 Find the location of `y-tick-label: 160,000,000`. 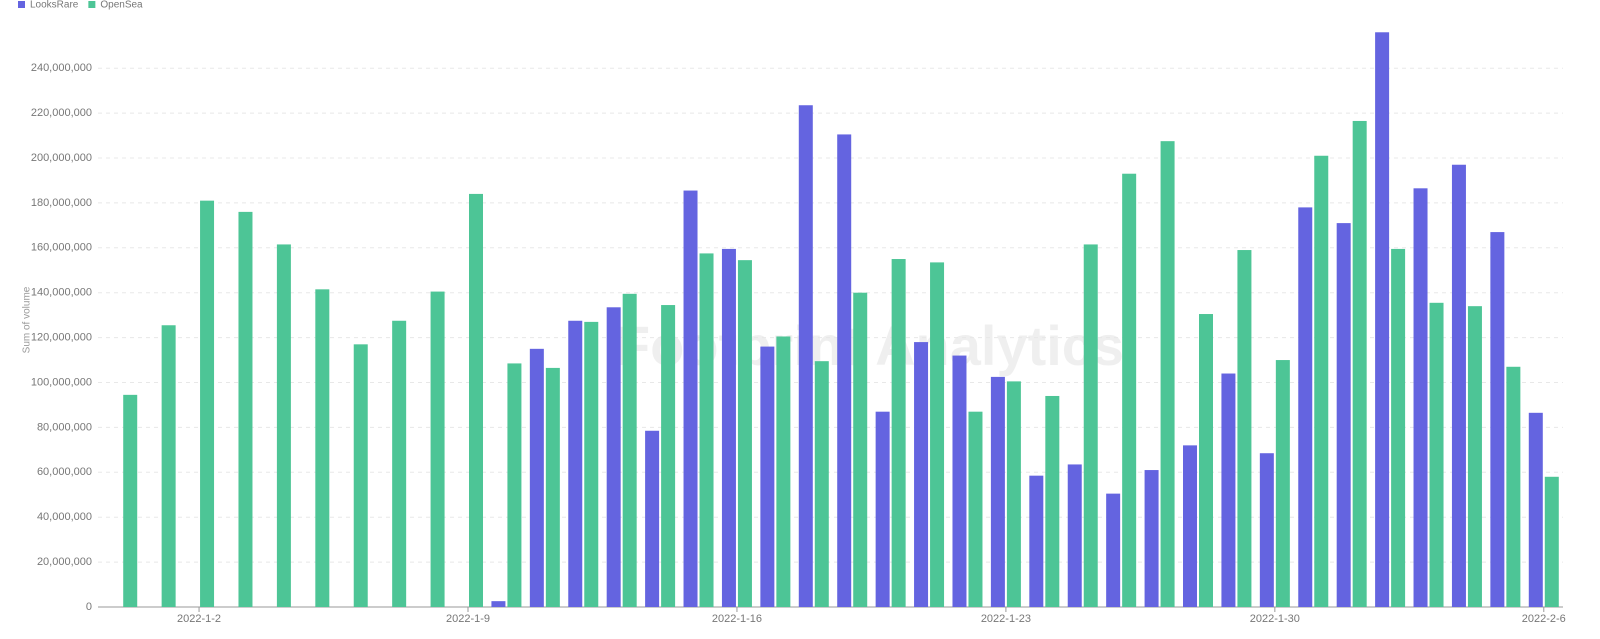

y-tick-label: 160,000,000 is located at coordinates (61, 248).